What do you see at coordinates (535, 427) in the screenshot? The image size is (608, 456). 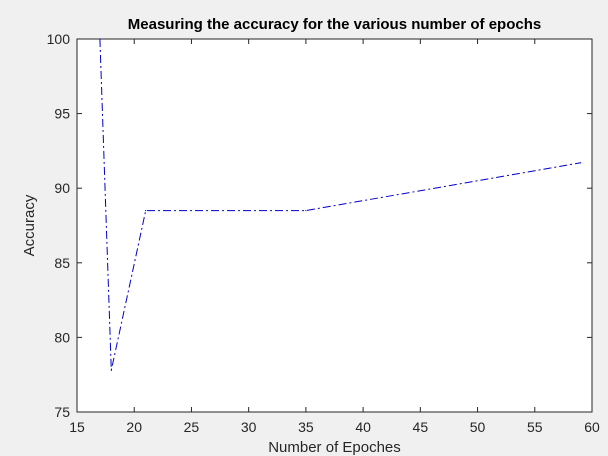 I see `x-tick-label: 55` at bounding box center [535, 427].